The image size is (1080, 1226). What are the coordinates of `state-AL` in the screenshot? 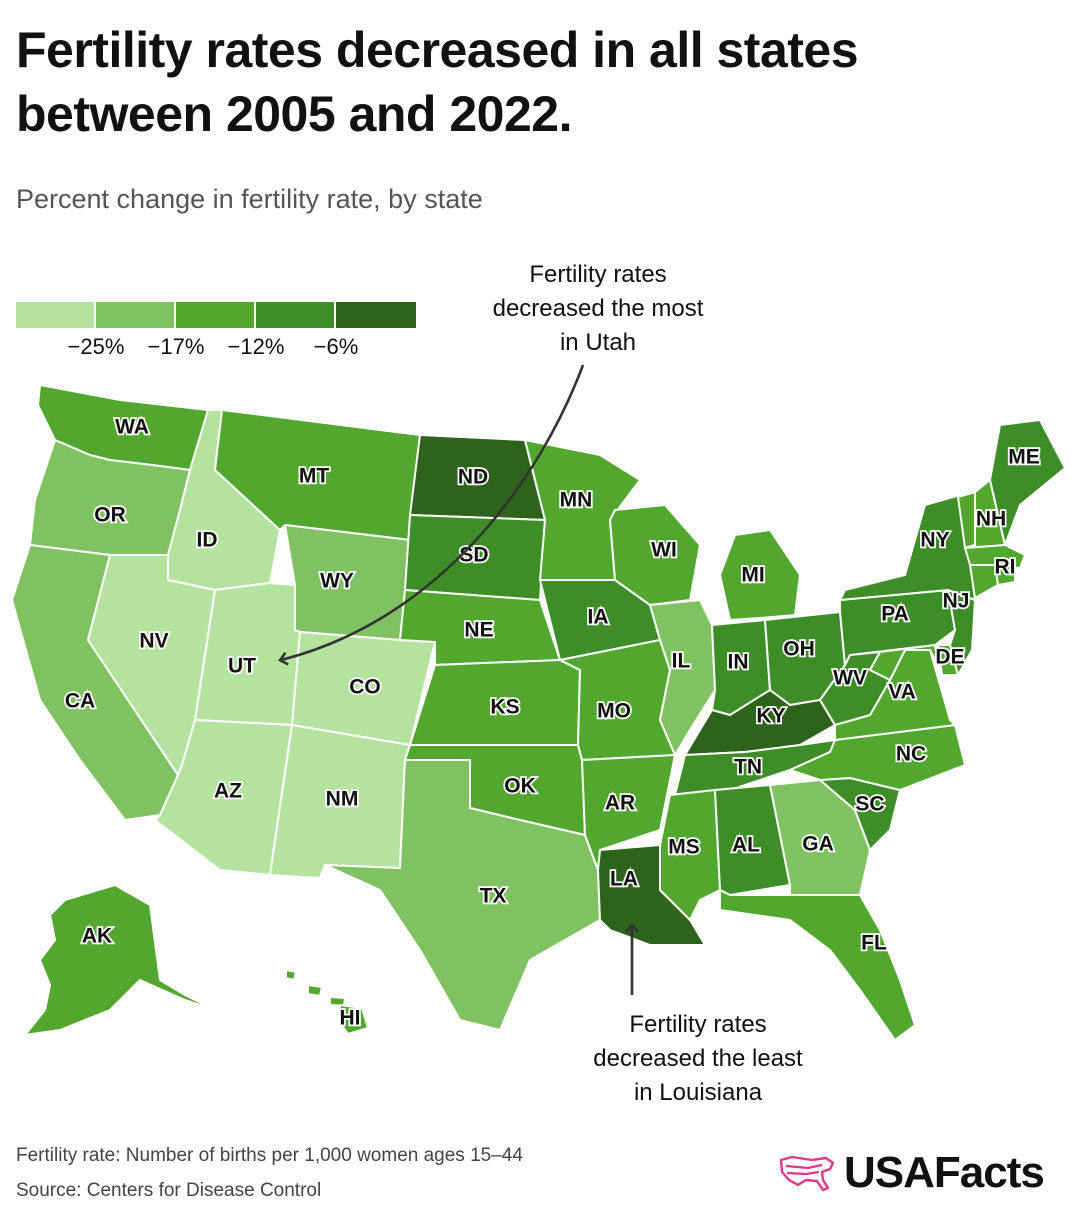 It's located at (752, 840).